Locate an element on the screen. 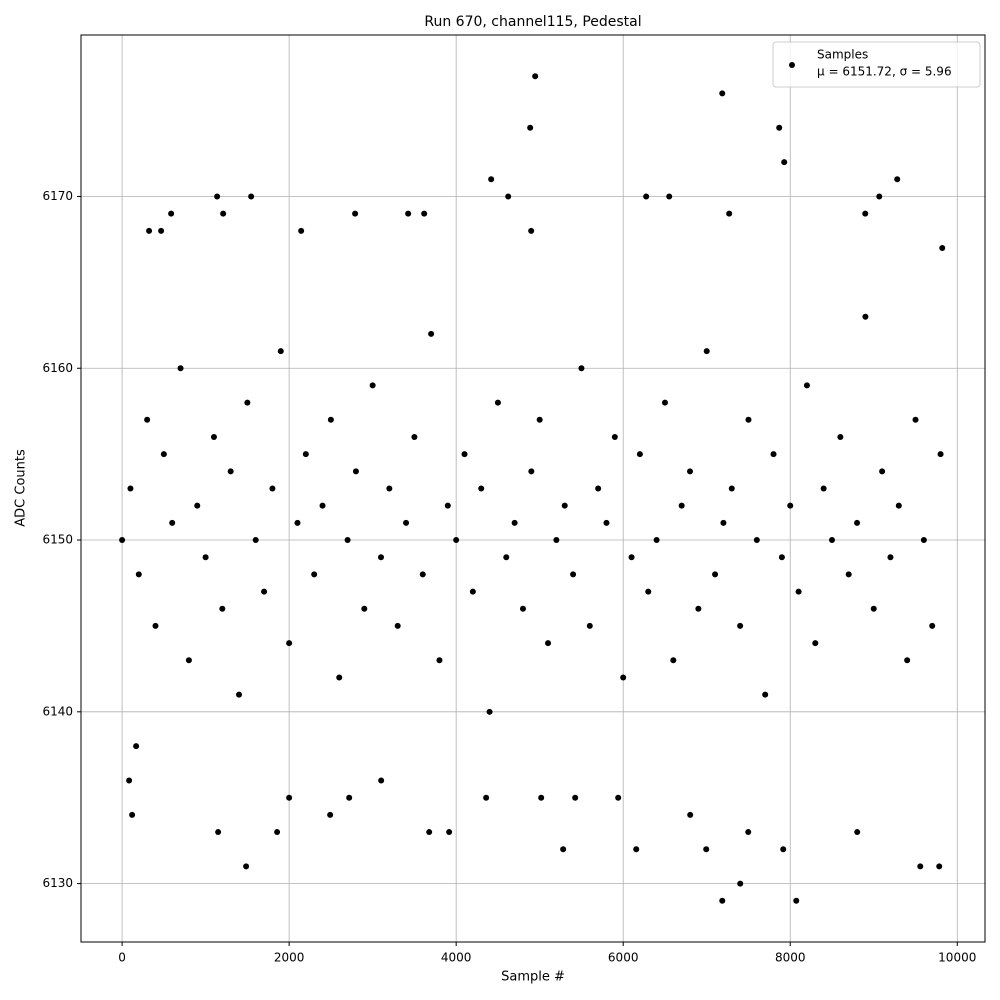  x-tick-label: 8000 is located at coordinates (790, 958).